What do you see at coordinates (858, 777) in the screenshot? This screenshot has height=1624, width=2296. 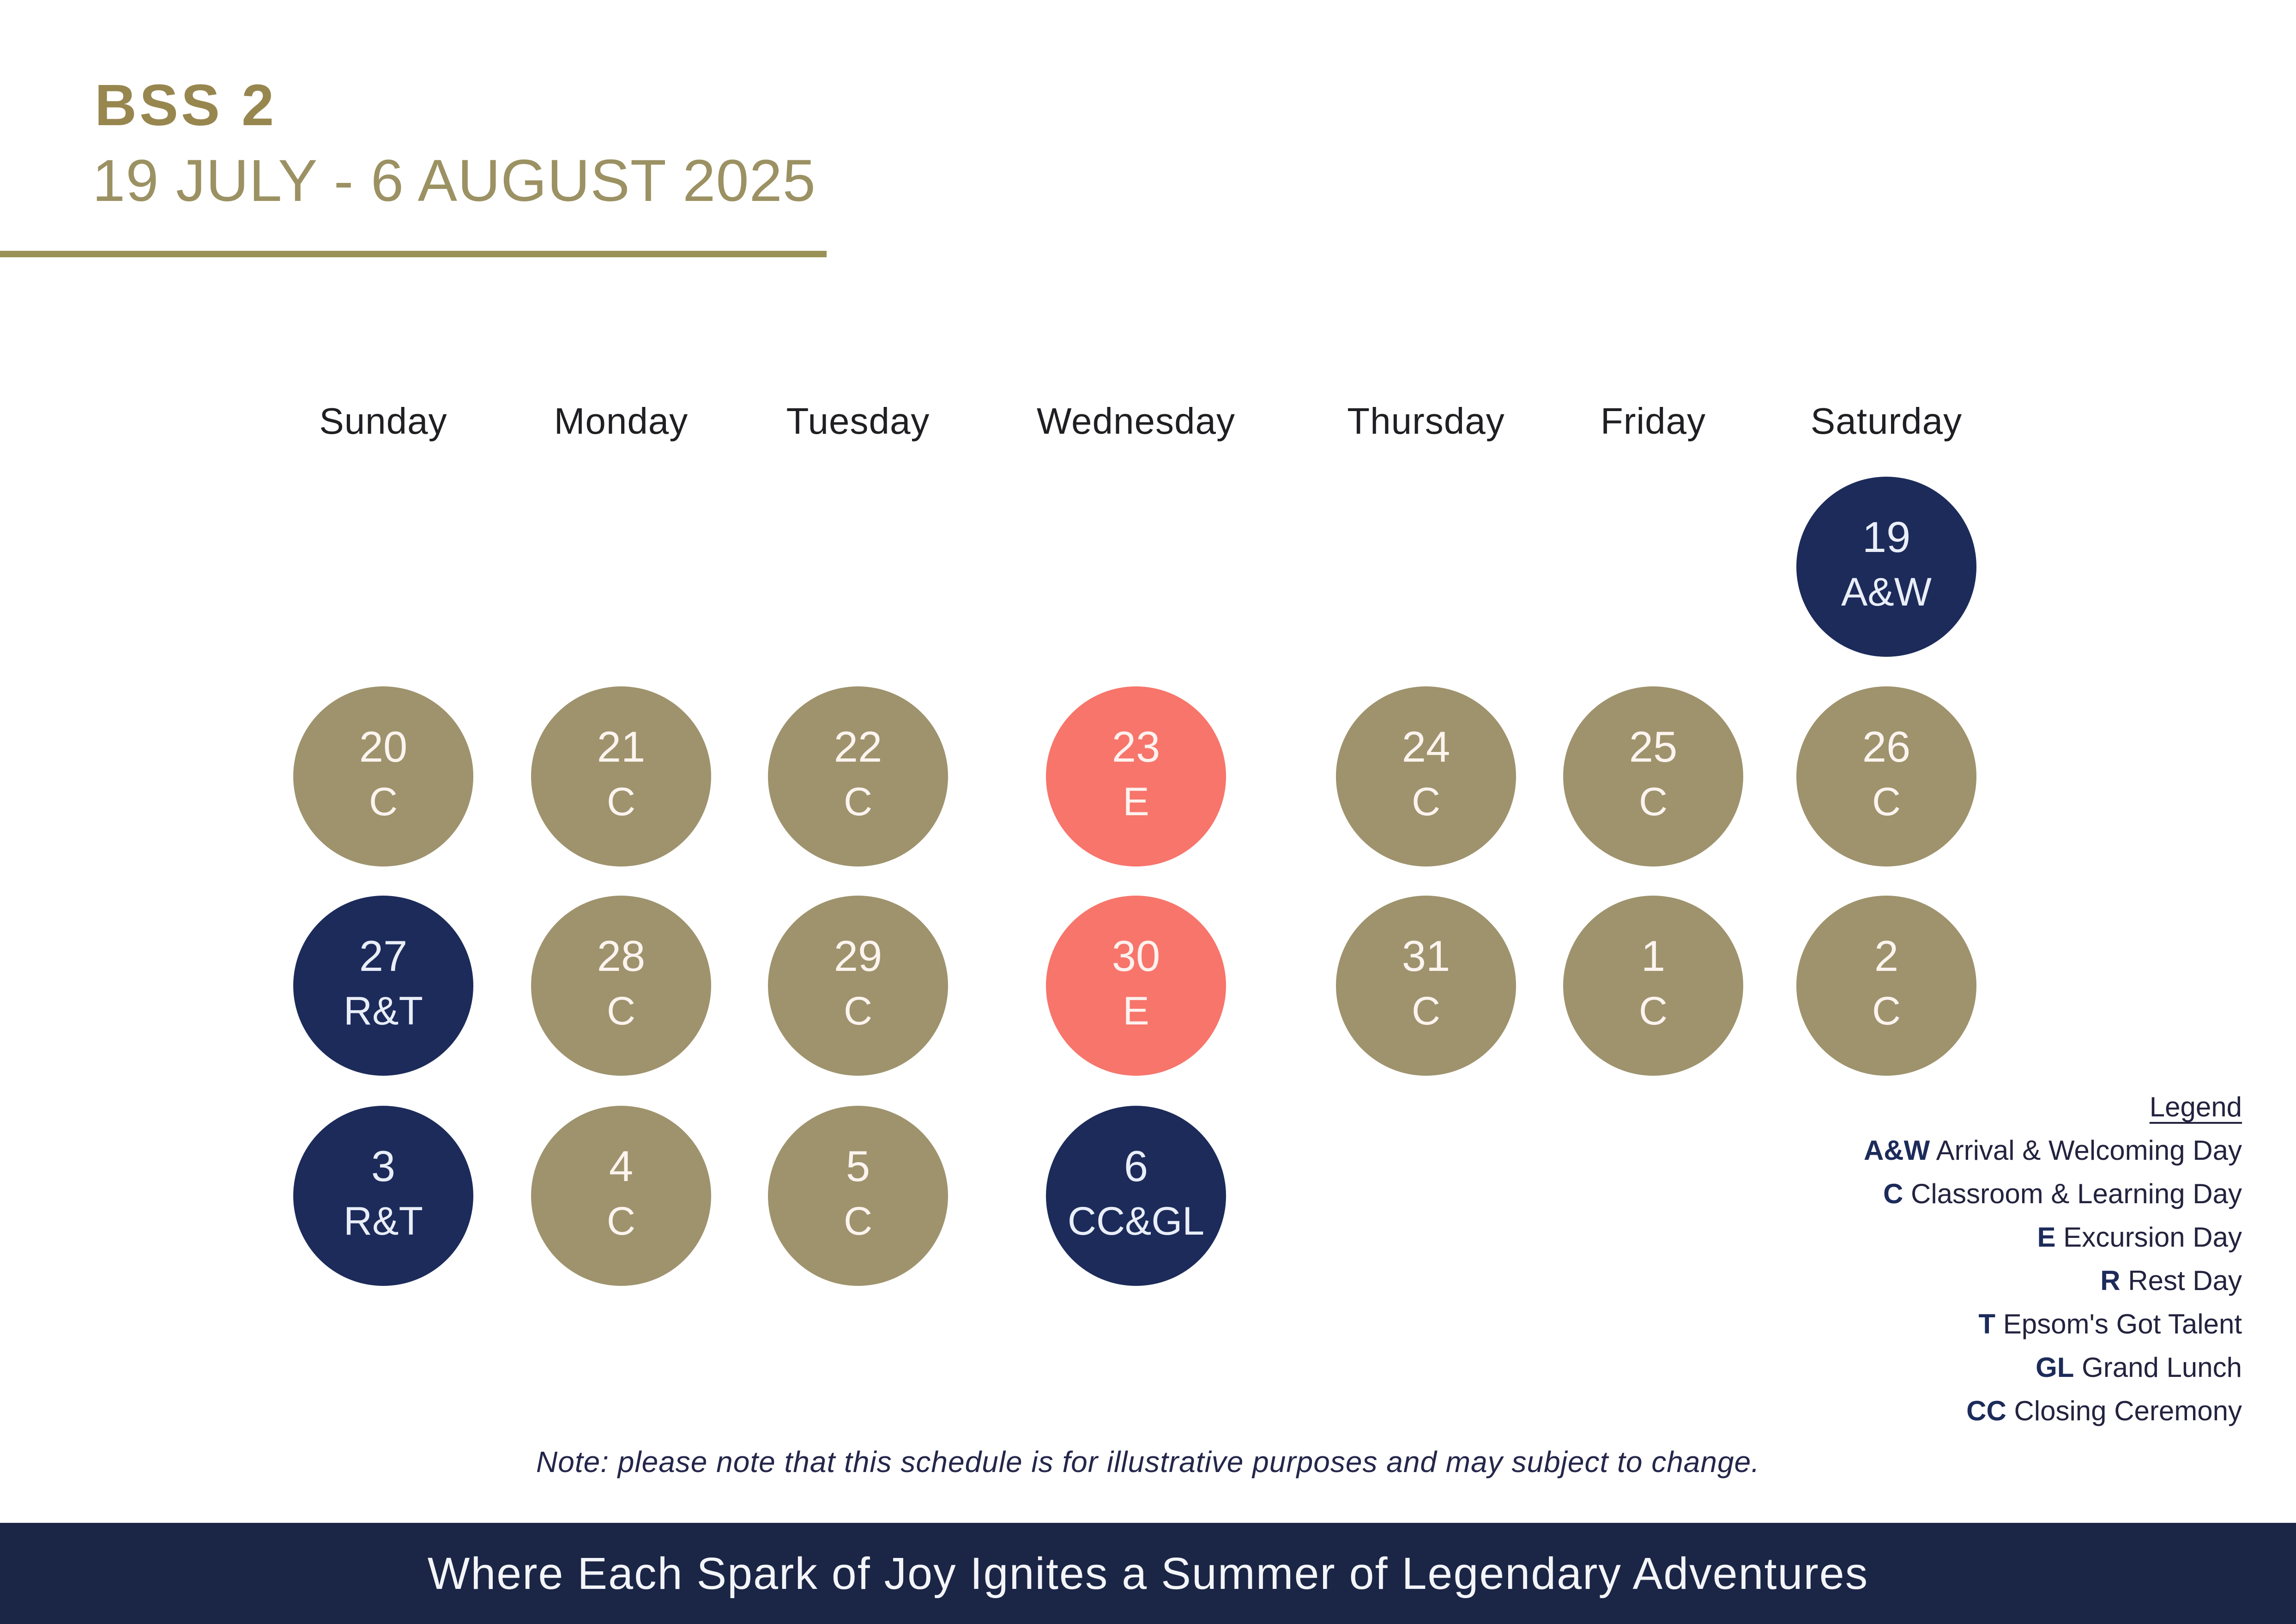 I see `calendar-day-22: 22 C` at bounding box center [858, 777].